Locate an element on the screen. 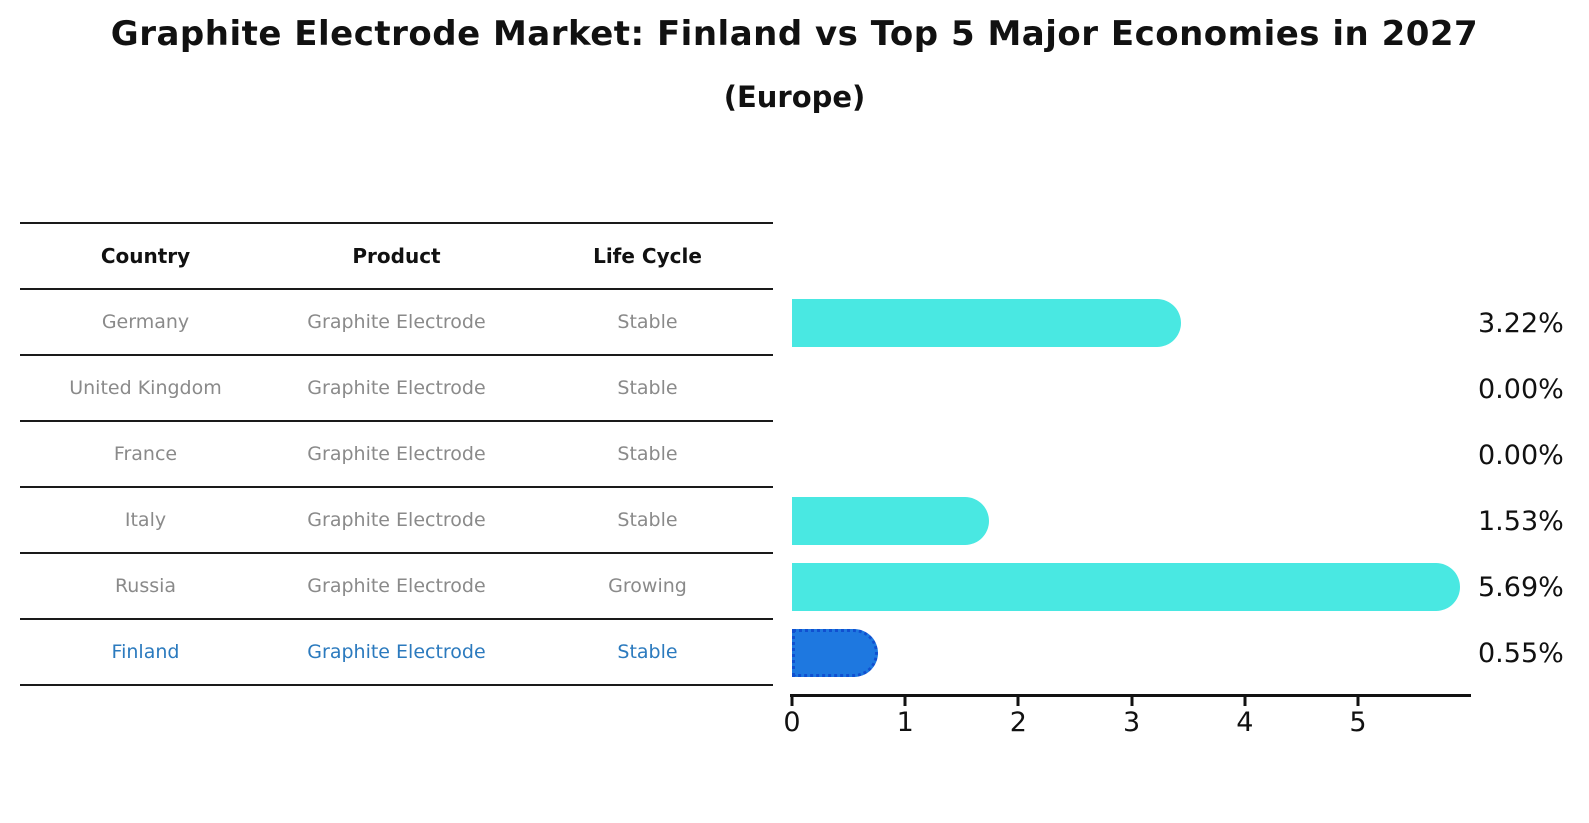 The image size is (1589, 823). cell-country: Italy is located at coordinates (145, 520).